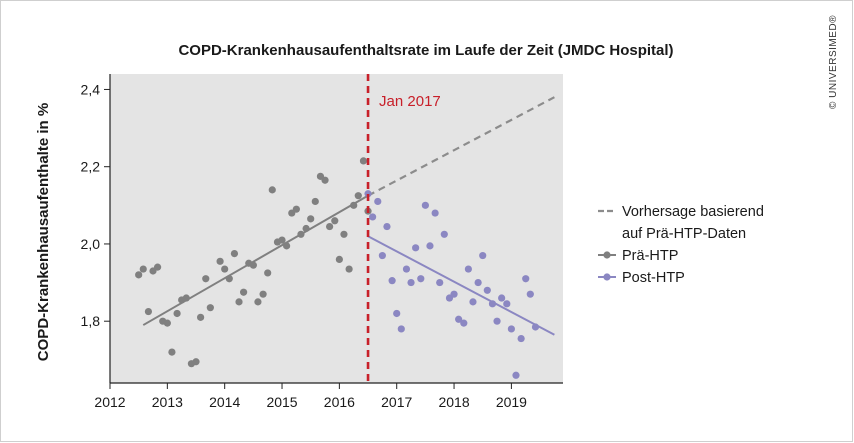 This screenshot has width=854, height=443. What do you see at coordinates (453, 402) in the screenshot?
I see `x-tick-label: 2018` at bounding box center [453, 402].